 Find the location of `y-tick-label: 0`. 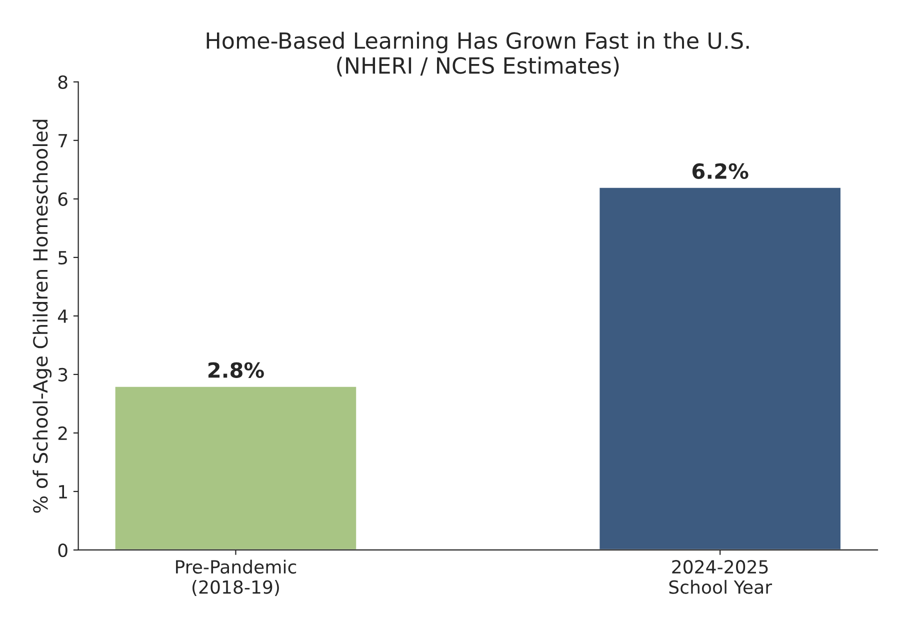

y-tick-label: 0 is located at coordinates (63, 550).